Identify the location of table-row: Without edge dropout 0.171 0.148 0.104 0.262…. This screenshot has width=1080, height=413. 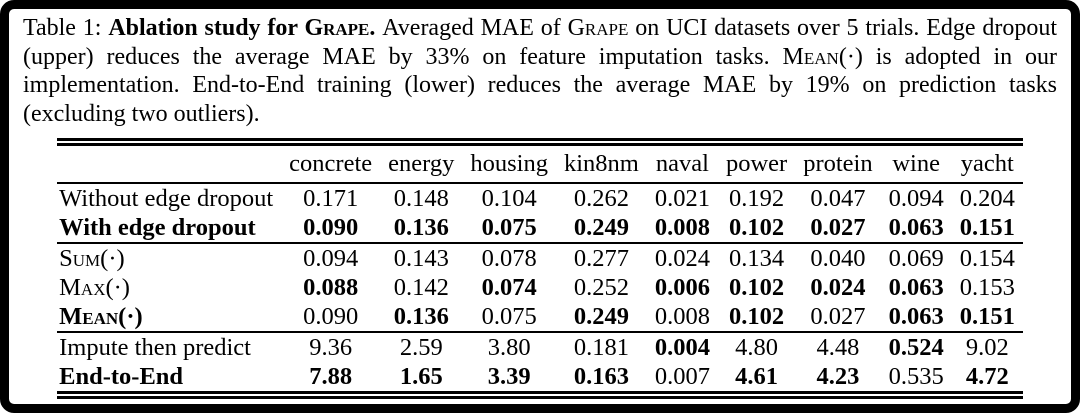
(540, 198).